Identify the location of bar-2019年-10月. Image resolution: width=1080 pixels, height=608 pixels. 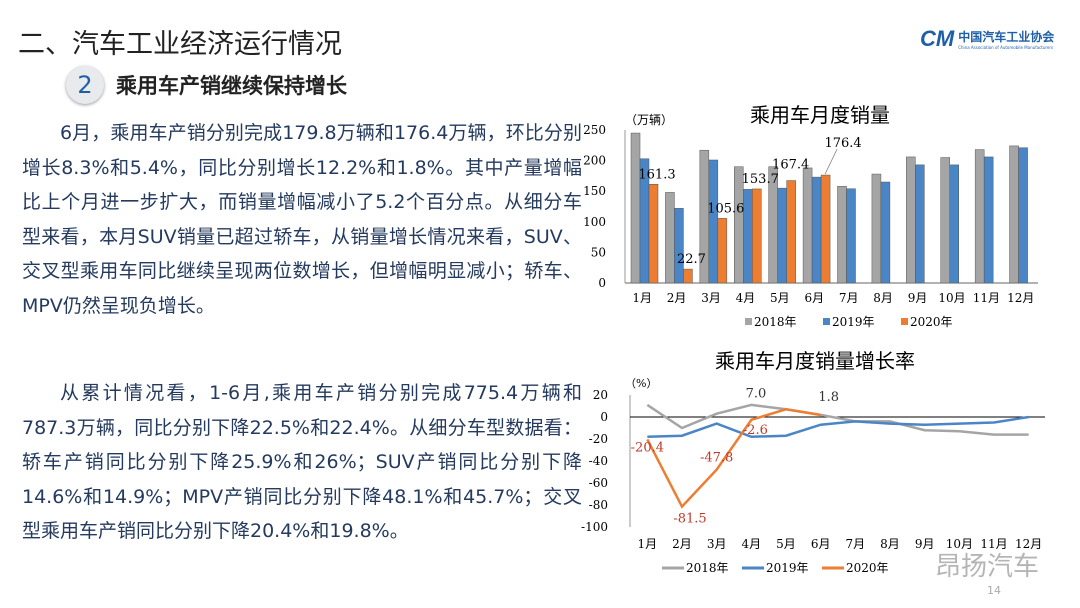
(954, 224).